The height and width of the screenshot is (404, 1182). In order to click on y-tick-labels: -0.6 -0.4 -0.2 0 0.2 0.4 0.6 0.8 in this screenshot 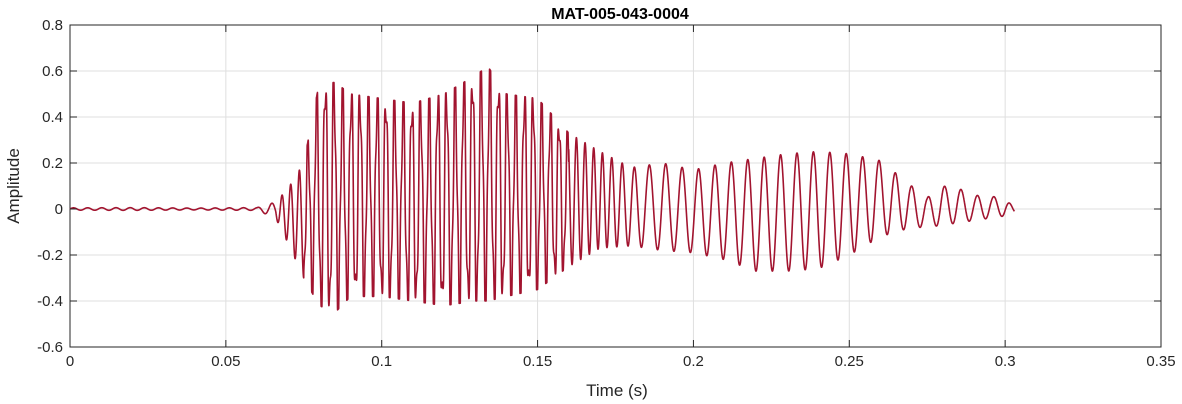, I will do `click(50, 186)`.